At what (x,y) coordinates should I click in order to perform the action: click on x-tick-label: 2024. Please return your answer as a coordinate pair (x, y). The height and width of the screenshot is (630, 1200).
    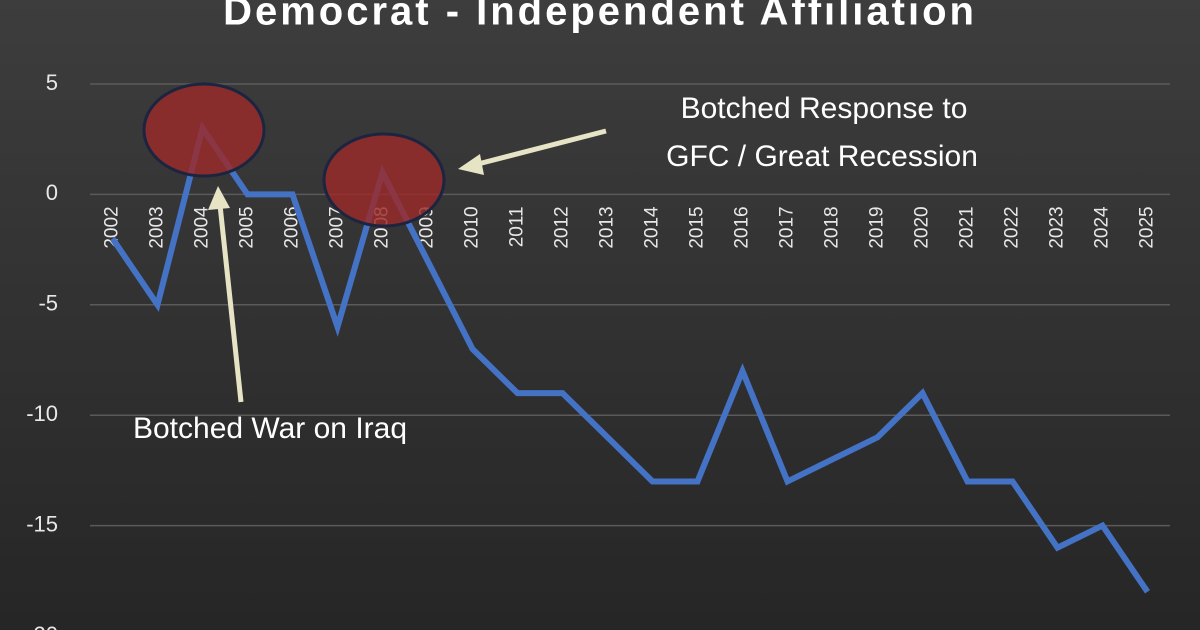
    Looking at the image, I should click on (1102, 227).